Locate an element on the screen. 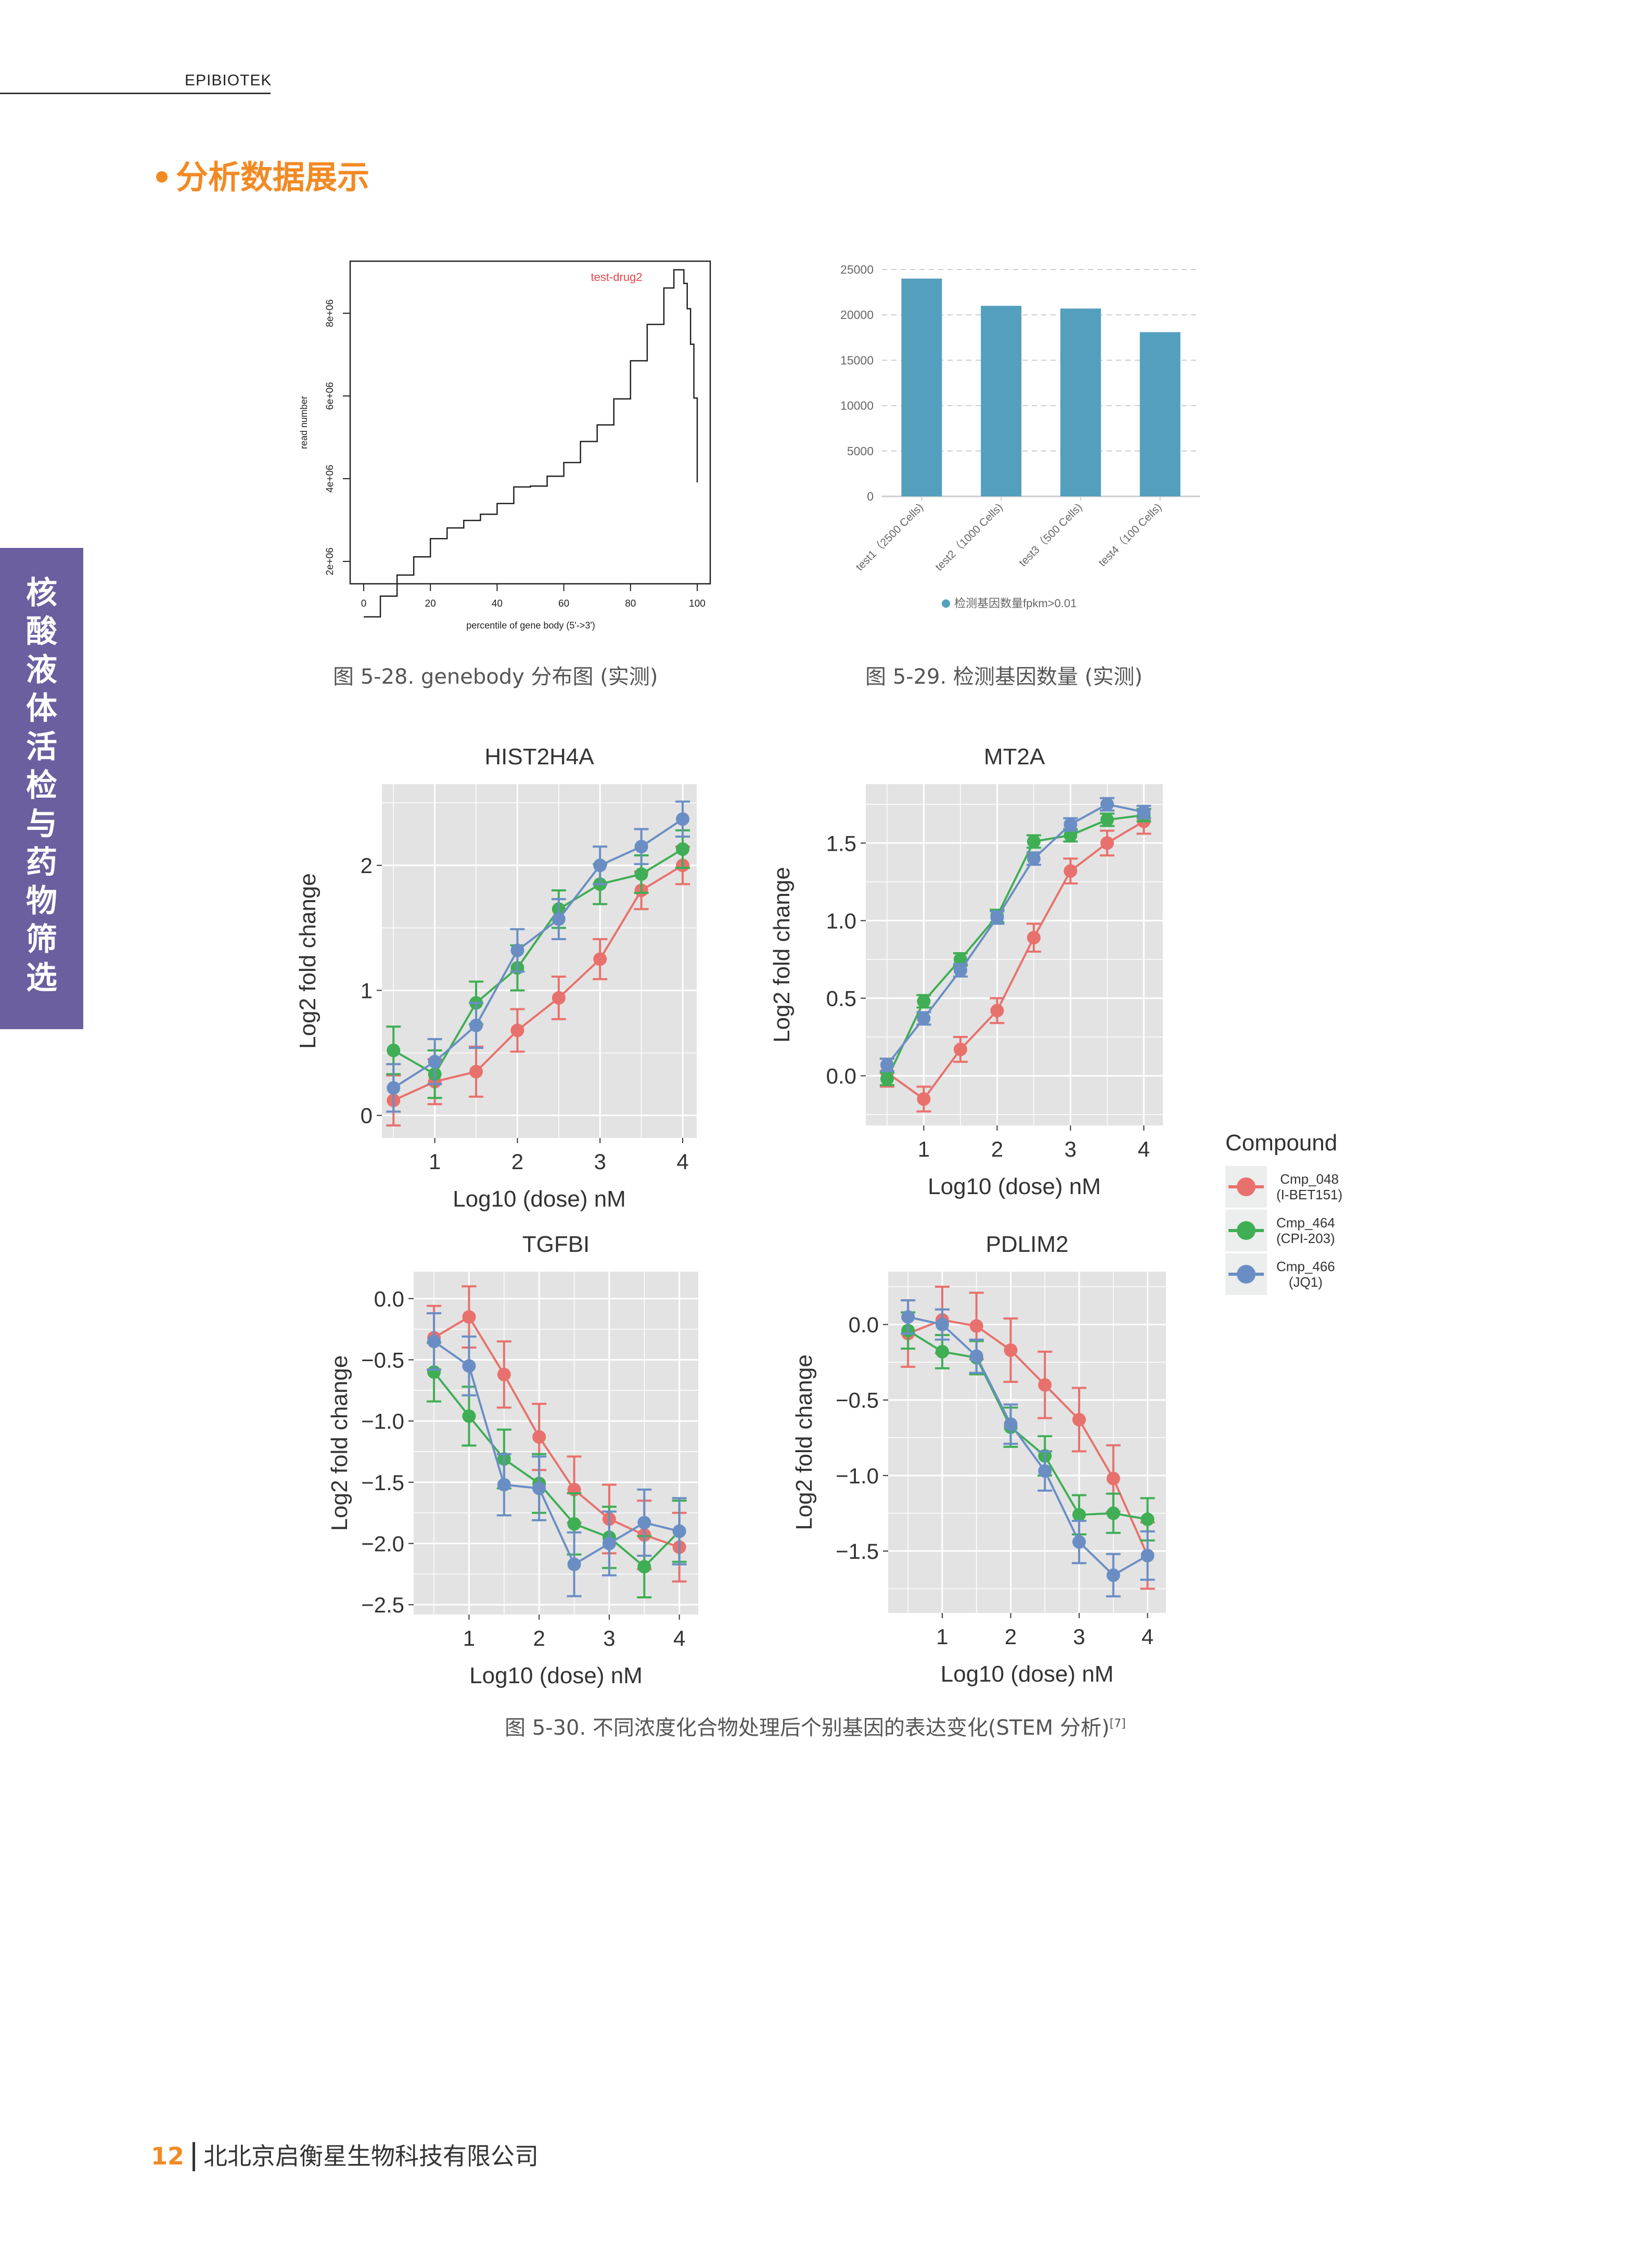  legend-item: Cmp_048 (I-BET151) is located at coordinates (1293, 1186).